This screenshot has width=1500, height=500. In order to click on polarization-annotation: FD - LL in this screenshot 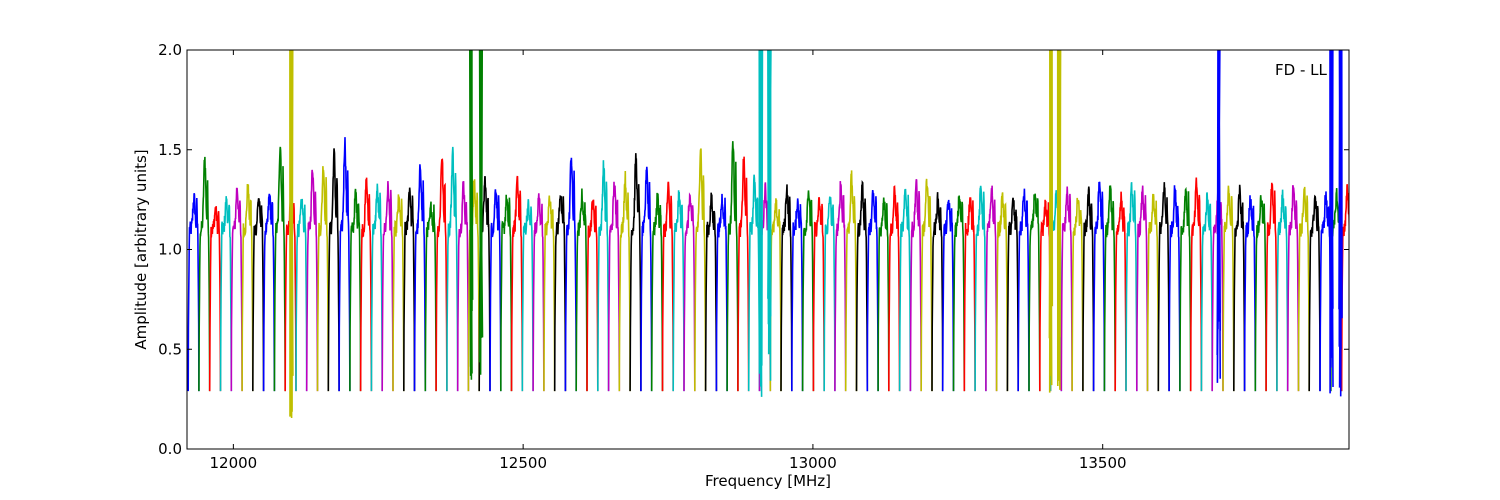, I will do `click(1301, 70)`.